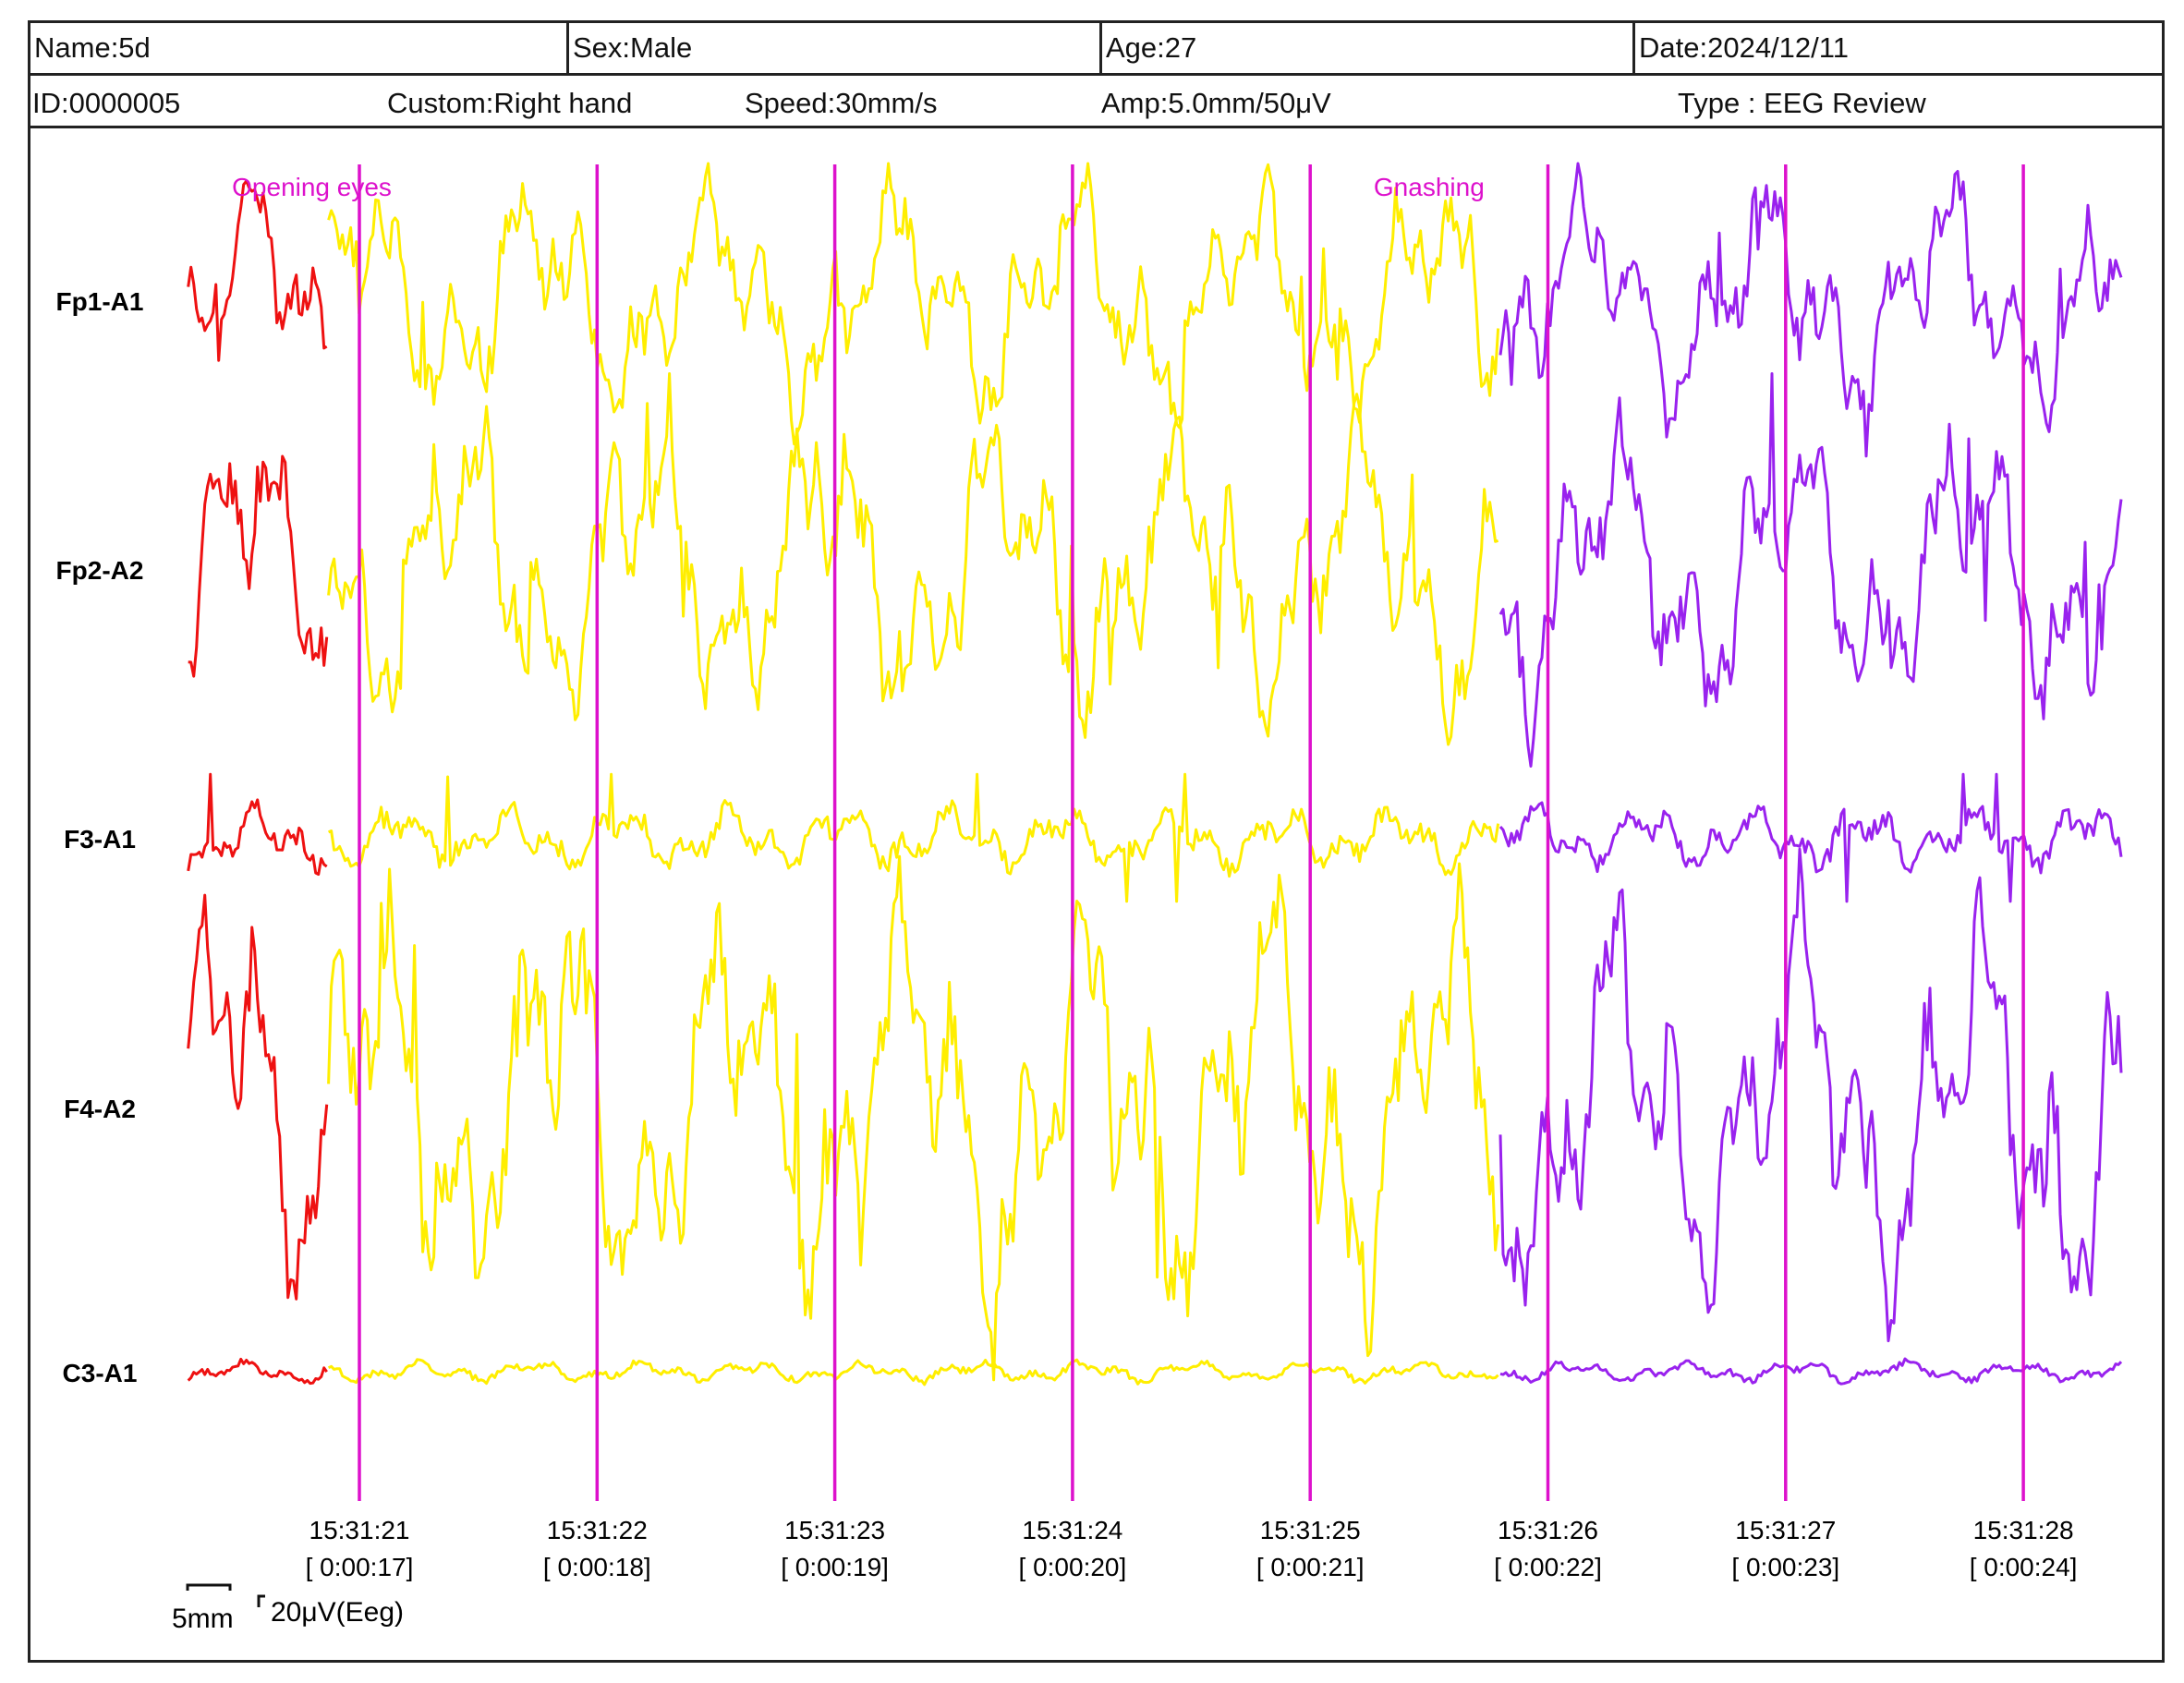 The width and height of the screenshot is (2184, 1683). Describe the element at coordinates (360, 1567) in the screenshot. I see `elapsed-label: [ 0:00:17]` at that location.